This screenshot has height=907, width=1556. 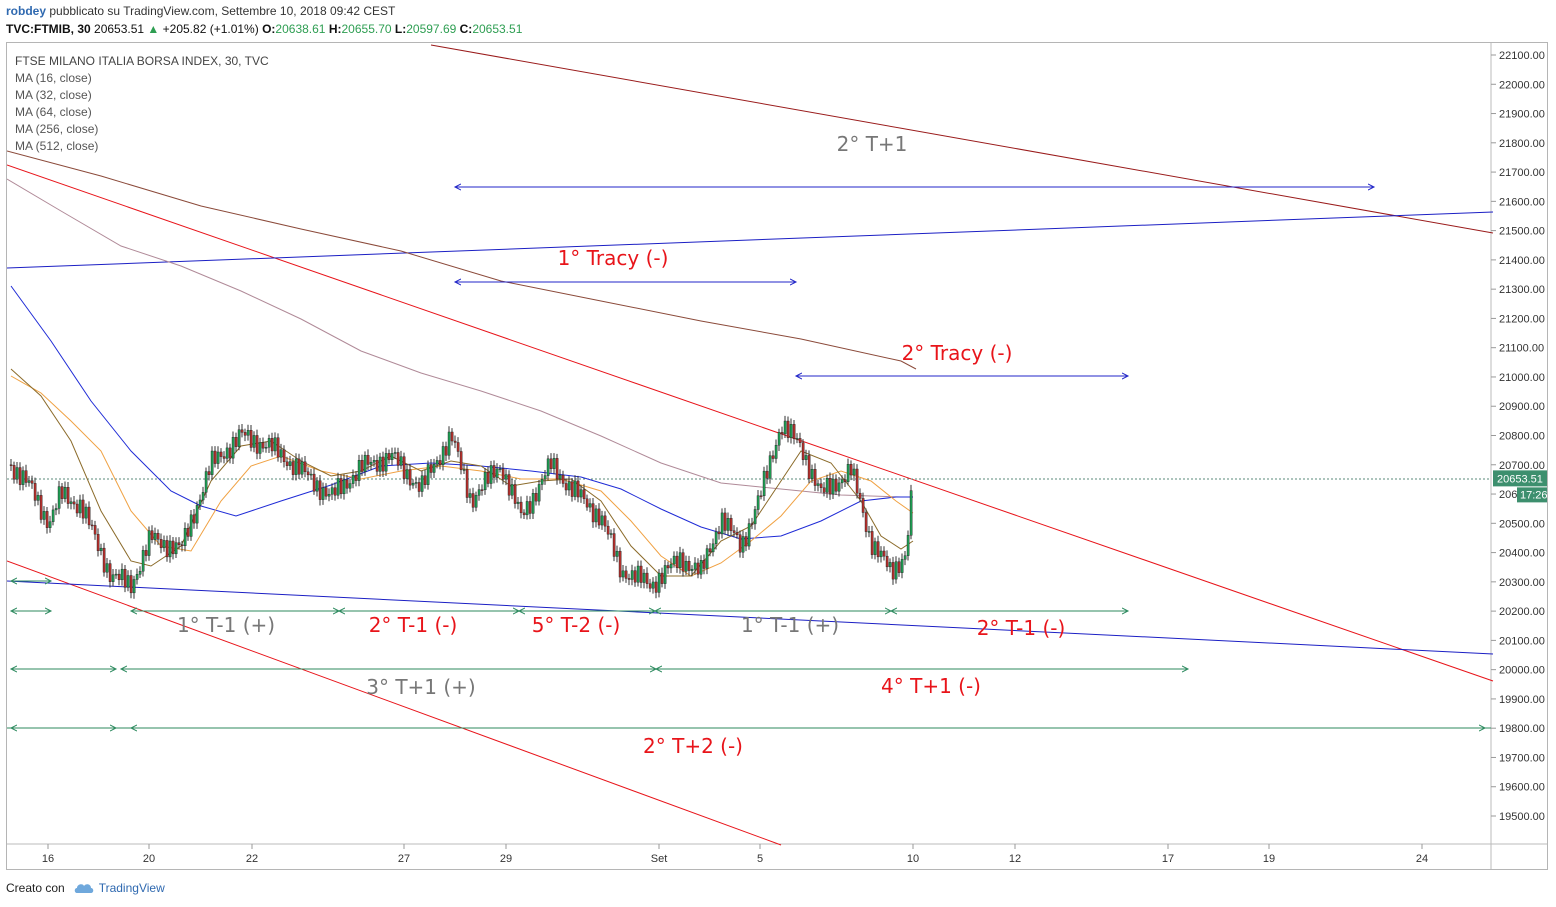 What do you see at coordinates (1522, 232) in the screenshot?
I see `price-tick-label: 21500.00` at bounding box center [1522, 232].